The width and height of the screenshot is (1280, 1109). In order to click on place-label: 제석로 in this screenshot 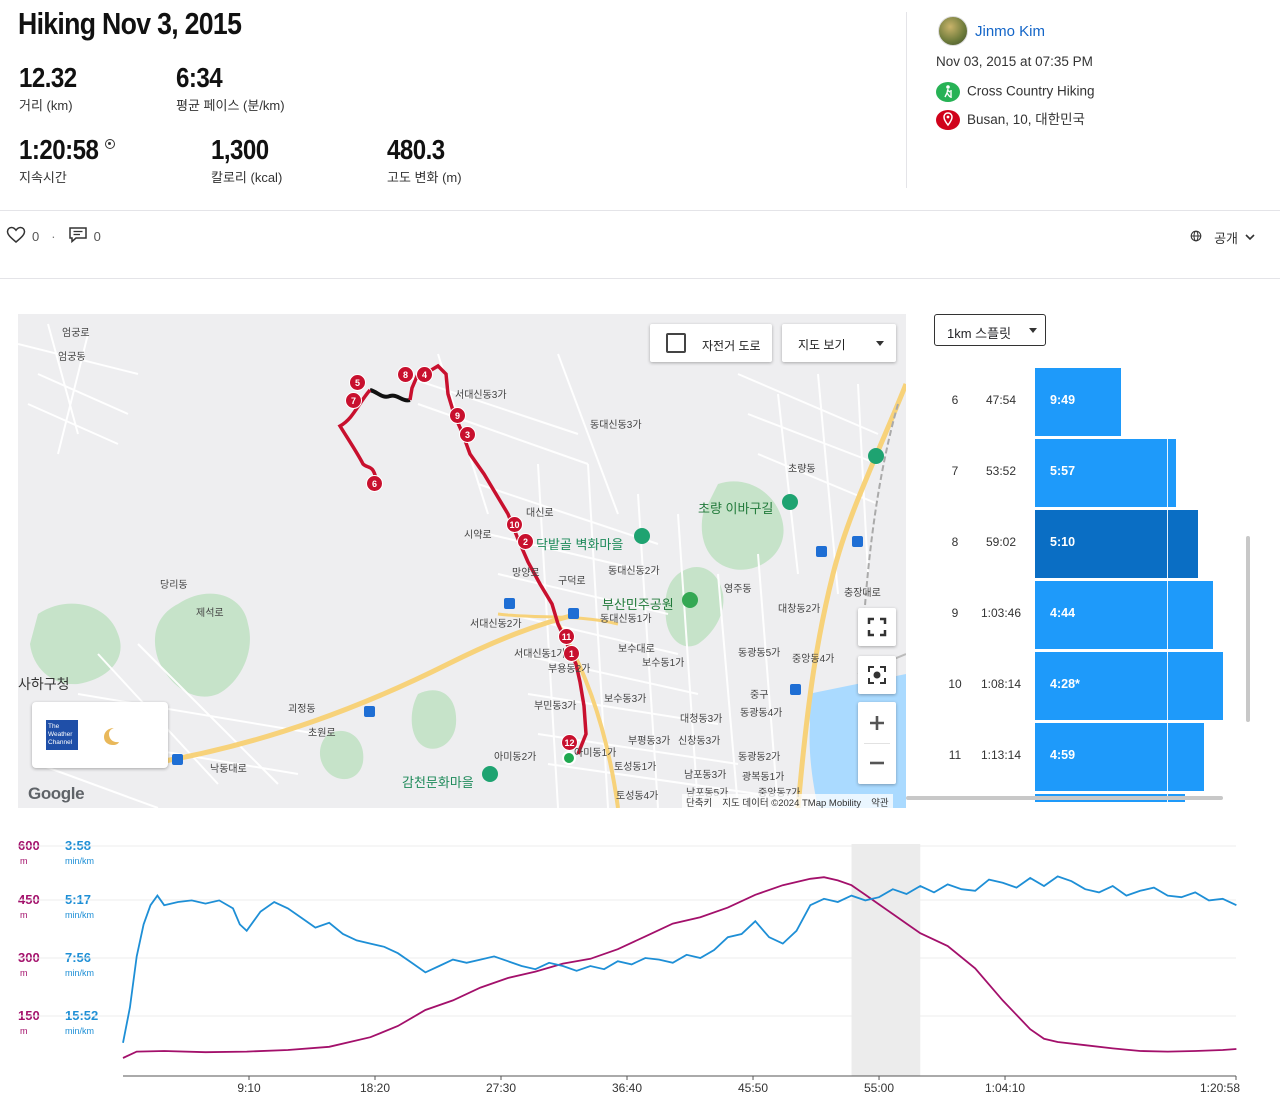, I will do `click(210, 613)`.